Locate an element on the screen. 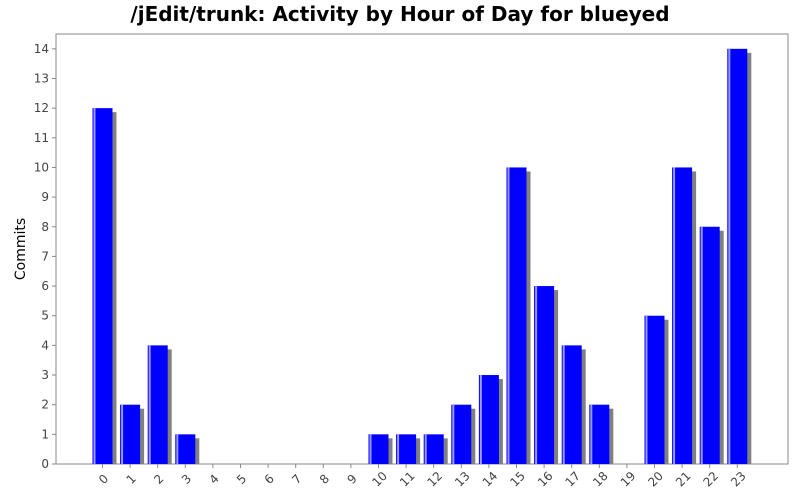 The height and width of the screenshot is (500, 800). y-tick-label: 0 is located at coordinates (45, 464).